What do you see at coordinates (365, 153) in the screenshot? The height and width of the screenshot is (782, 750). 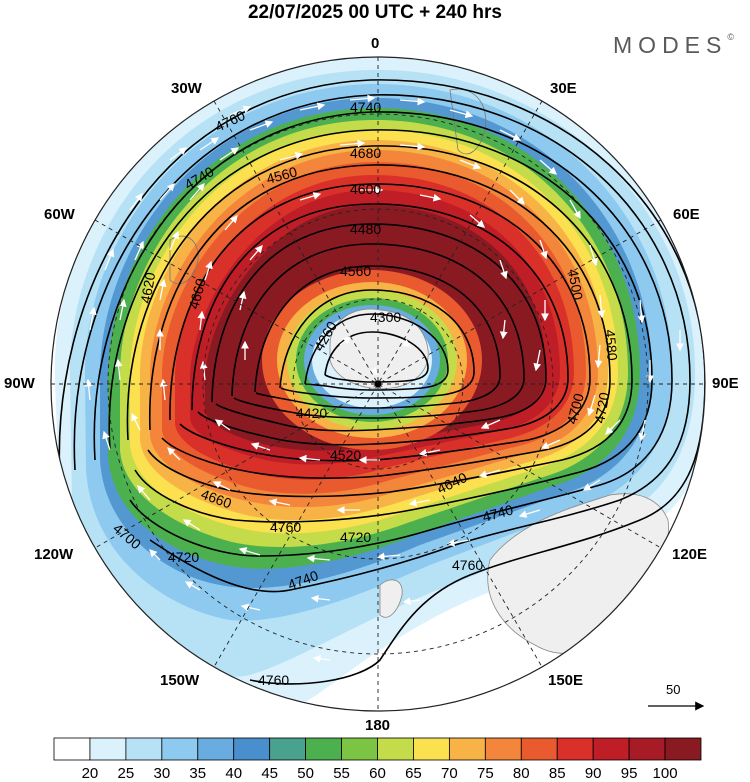 I see `contour-label: 4680` at bounding box center [365, 153].